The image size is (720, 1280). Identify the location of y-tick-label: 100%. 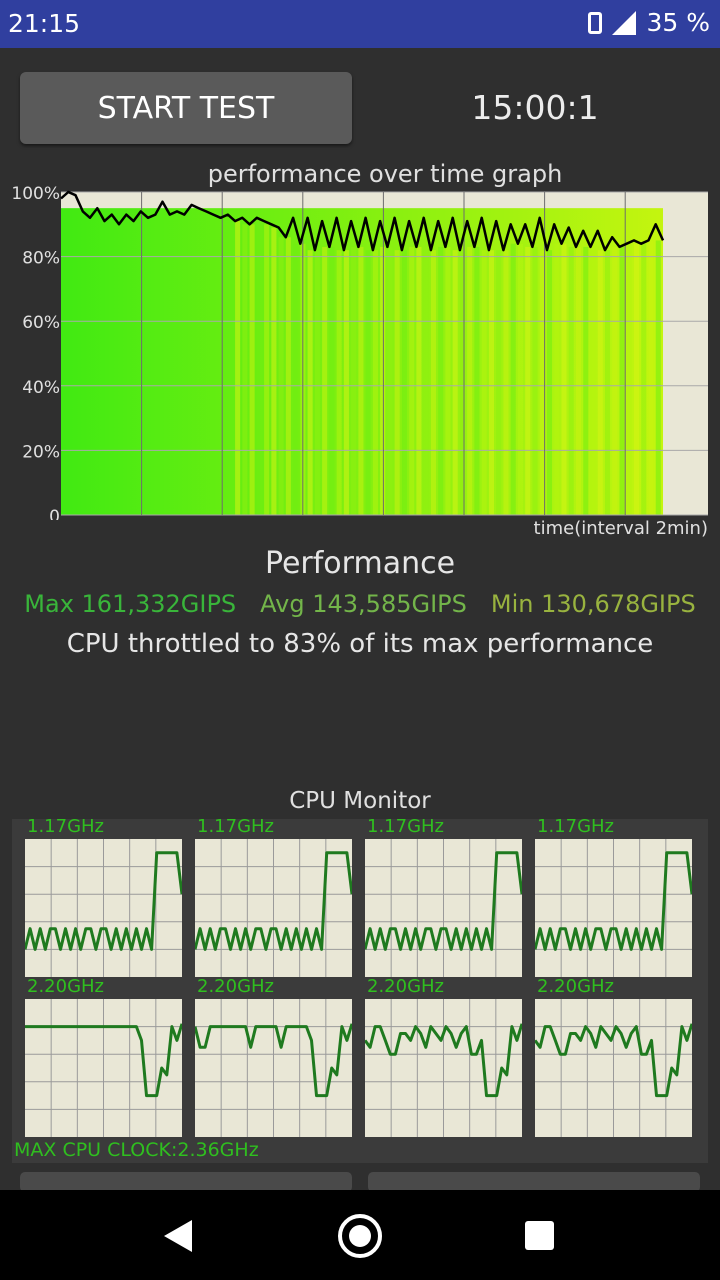
(35, 194).